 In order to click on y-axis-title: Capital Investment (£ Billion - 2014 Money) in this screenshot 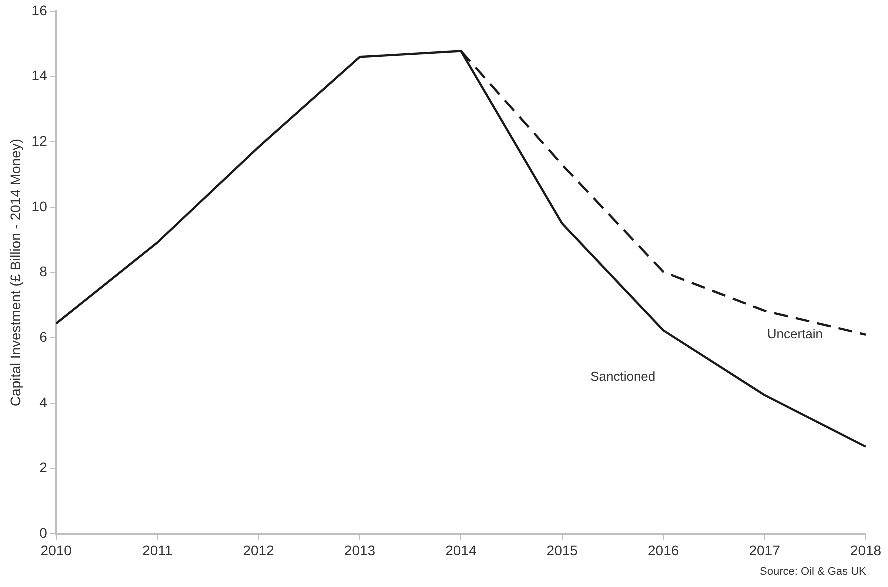, I will do `click(15, 272)`.